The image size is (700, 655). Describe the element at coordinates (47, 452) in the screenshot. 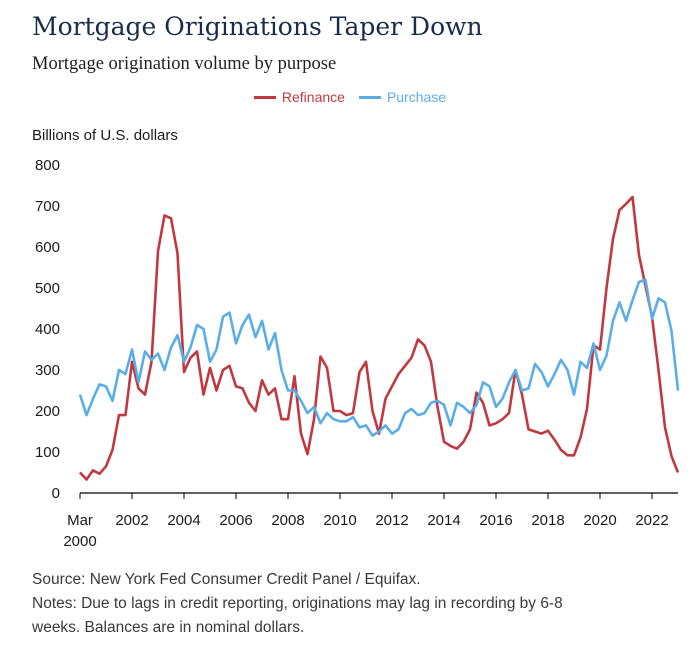

I see `y-tick-label: 100` at that location.